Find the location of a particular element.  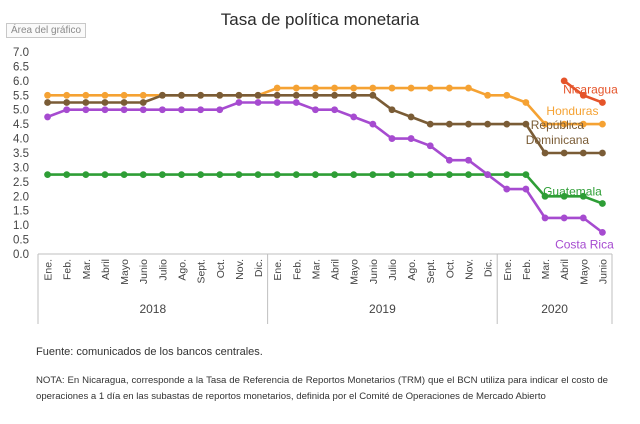

year-label: 2018 is located at coordinates (152, 309).